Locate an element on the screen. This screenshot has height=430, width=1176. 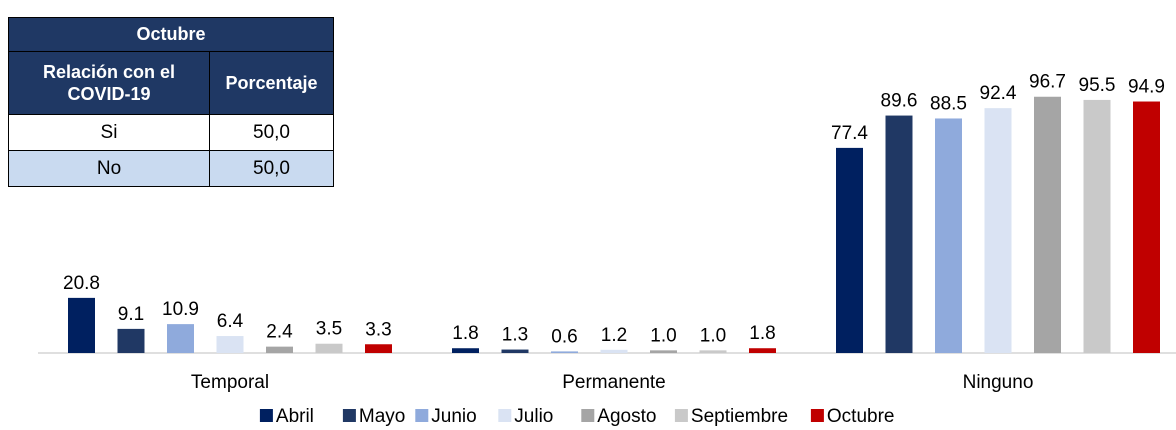
bar-mayo-permanente is located at coordinates (515, 351).